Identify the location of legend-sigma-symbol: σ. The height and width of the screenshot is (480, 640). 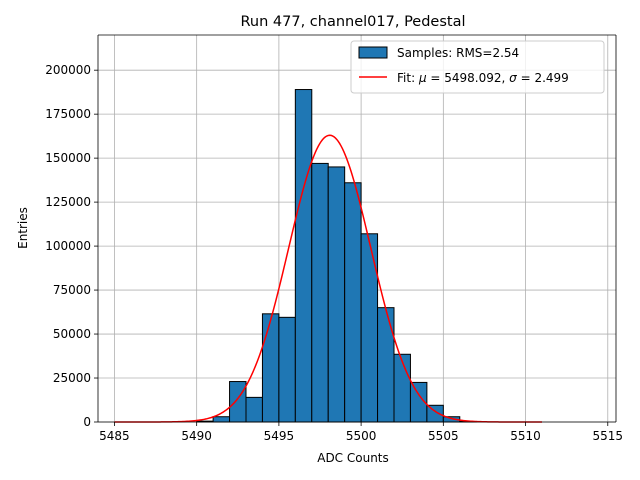
(513, 78).